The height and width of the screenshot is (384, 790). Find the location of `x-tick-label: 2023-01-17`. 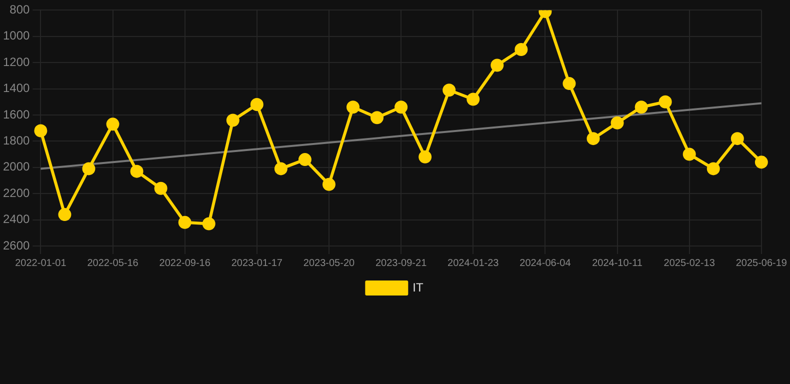

x-tick-label: 2023-01-17 is located at coordinates (257, 263).